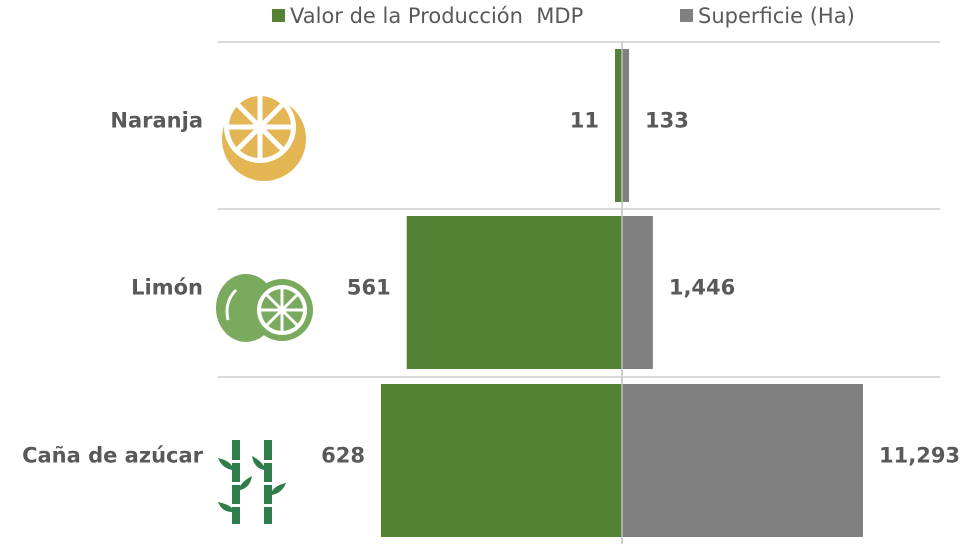  What do you see at coordinates (776, 16) in the screenshot?
I see `legend-label: Superficie (Ha)` at bounding box center [776, 16].